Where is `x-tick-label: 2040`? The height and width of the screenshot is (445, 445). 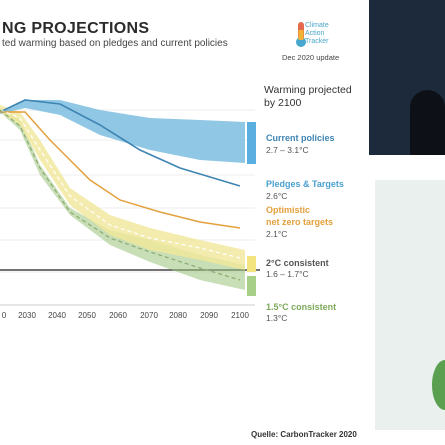 x-tick-label: 2040 is located at coordinates (57, 315).